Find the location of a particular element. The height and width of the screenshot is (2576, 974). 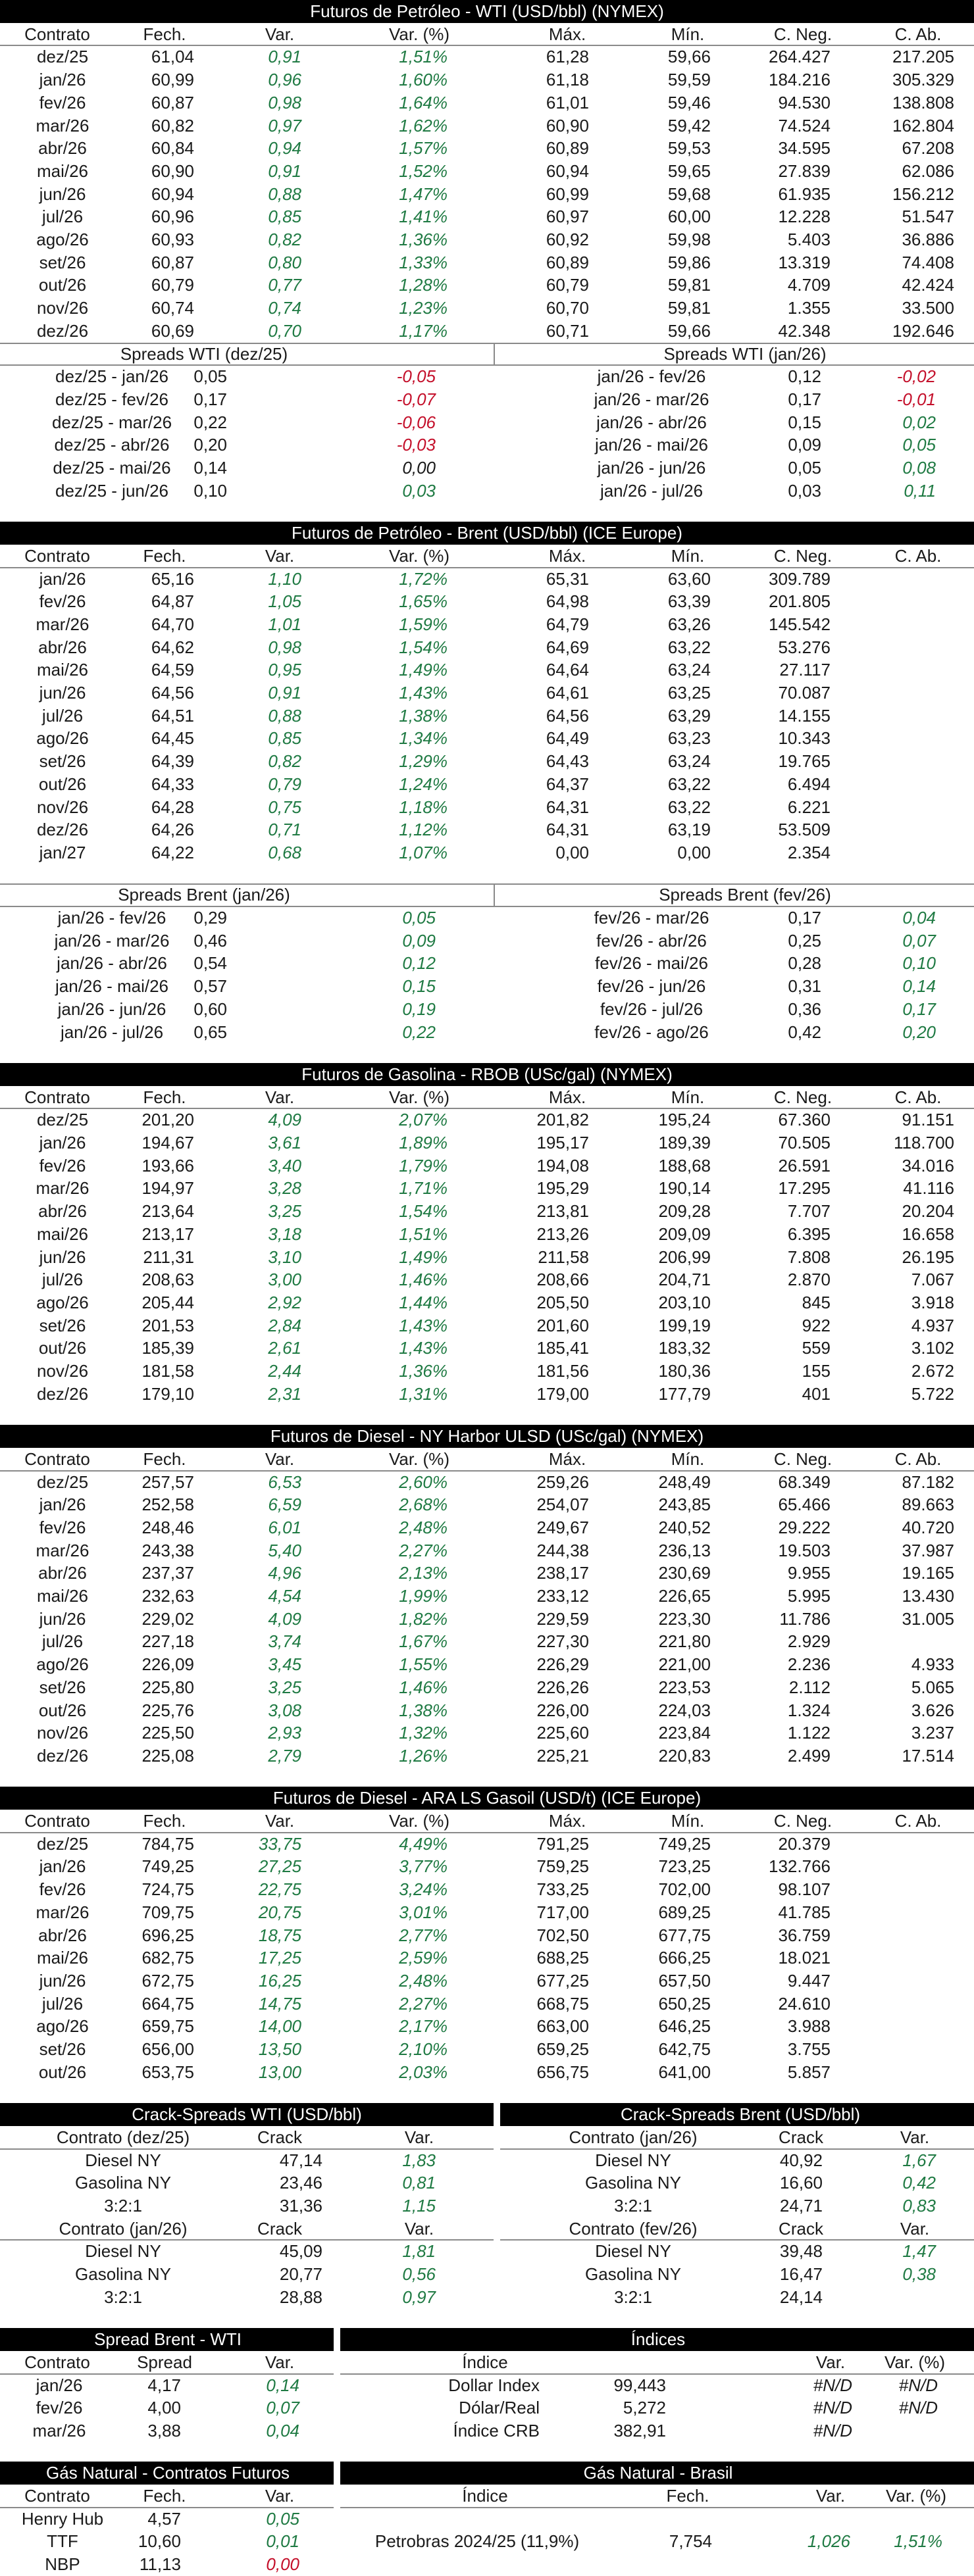

cell-value: 3.626 is located at coordinates (933, 1710).